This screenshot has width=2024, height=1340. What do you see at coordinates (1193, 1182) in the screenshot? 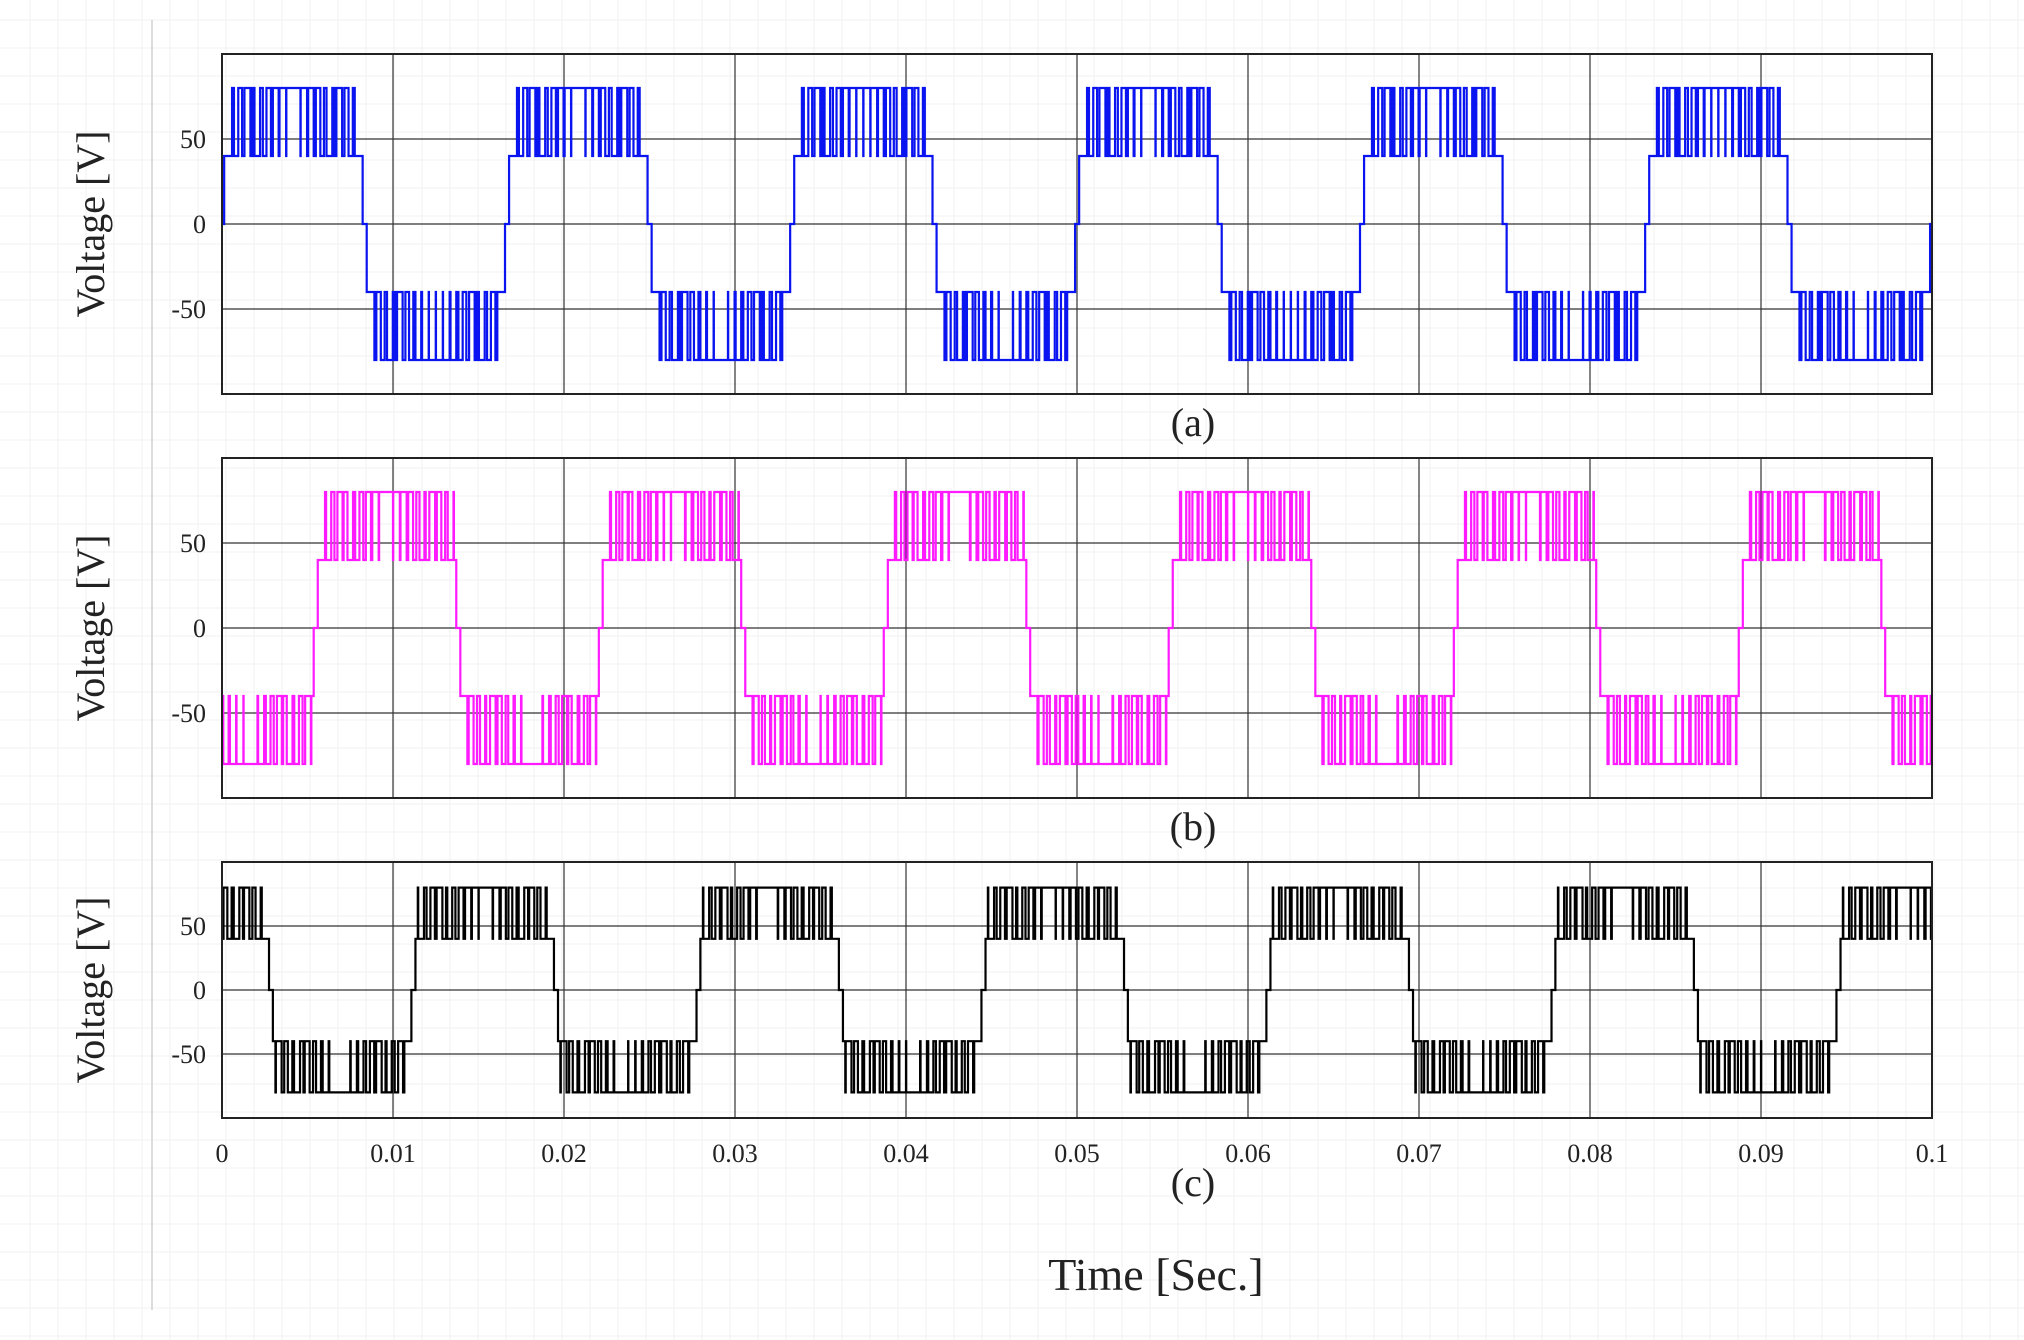
I see `panel-c-caption: (c)` at bounding box center [1193, 1182].